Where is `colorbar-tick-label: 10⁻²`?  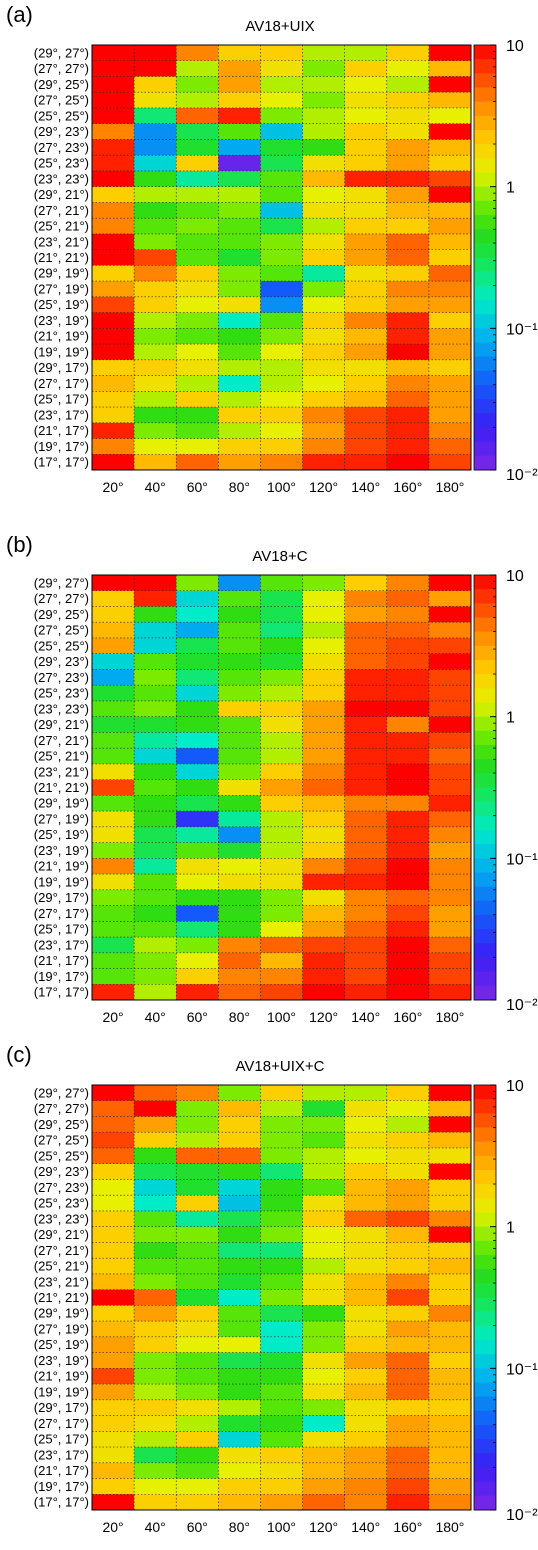 colorbar-tick-label: 10⁻² is located at coordinates (522, 475).